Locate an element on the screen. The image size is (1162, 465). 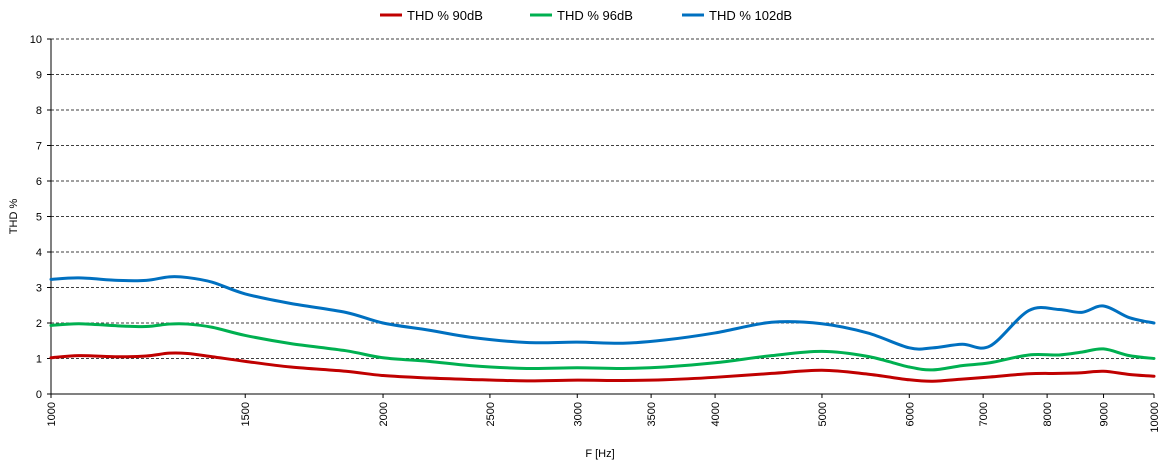
x-axis-title: F [Hz] is located at coordinates (599, 454).